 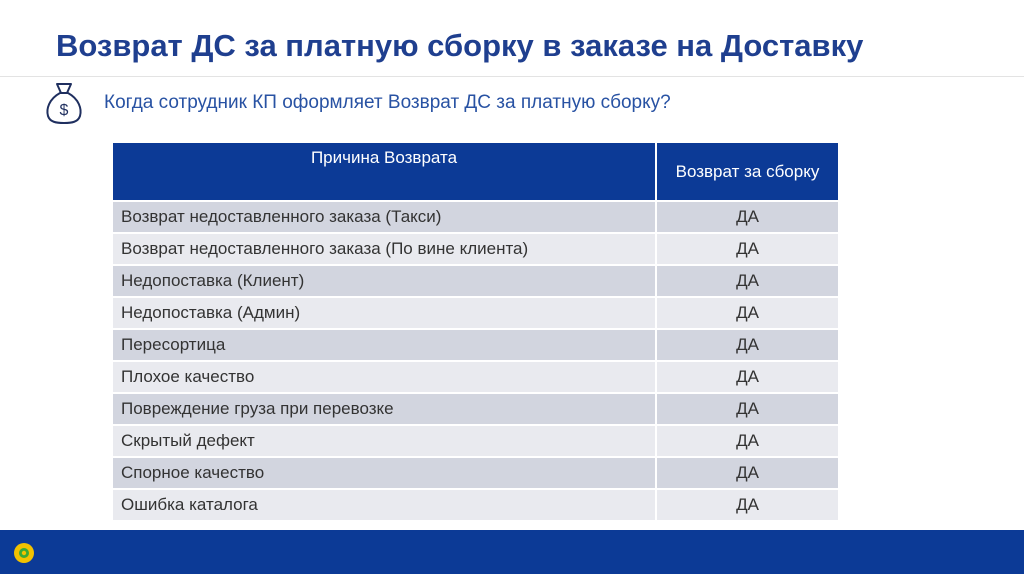 What do you see at coordinates (385, 440) in the screenshot?
I see `reason-cell: Скрытый дефект` at bounding box center [385, 440].